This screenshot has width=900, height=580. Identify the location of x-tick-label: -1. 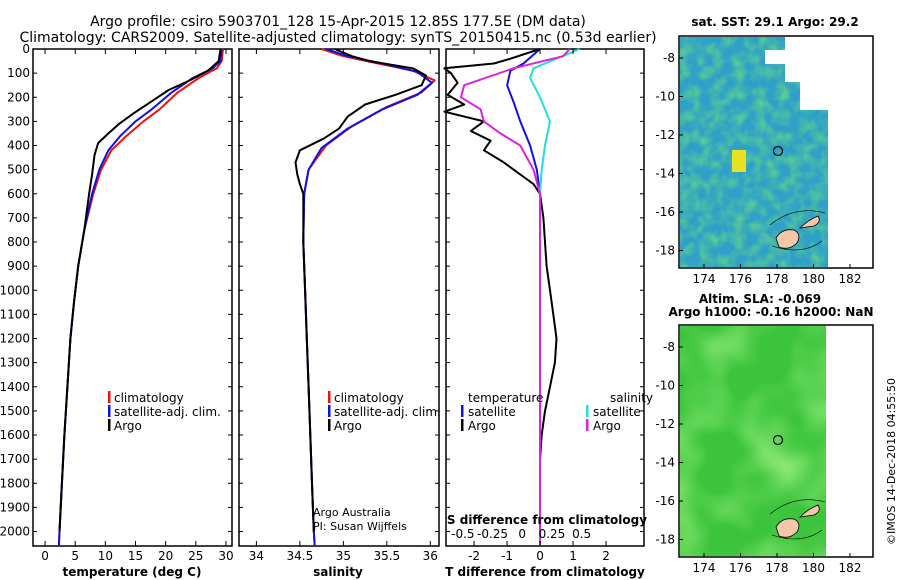
(507, 556).